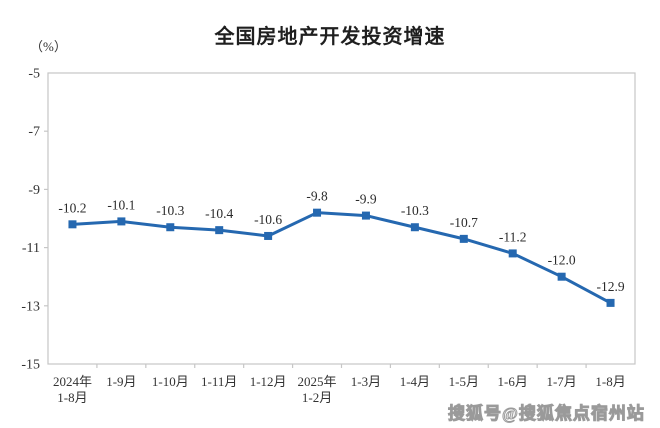  What do you see at coordinates (219, 213) in the screenshot?
I see `data-point-label: -10.4` at bounding box center [219, 213].